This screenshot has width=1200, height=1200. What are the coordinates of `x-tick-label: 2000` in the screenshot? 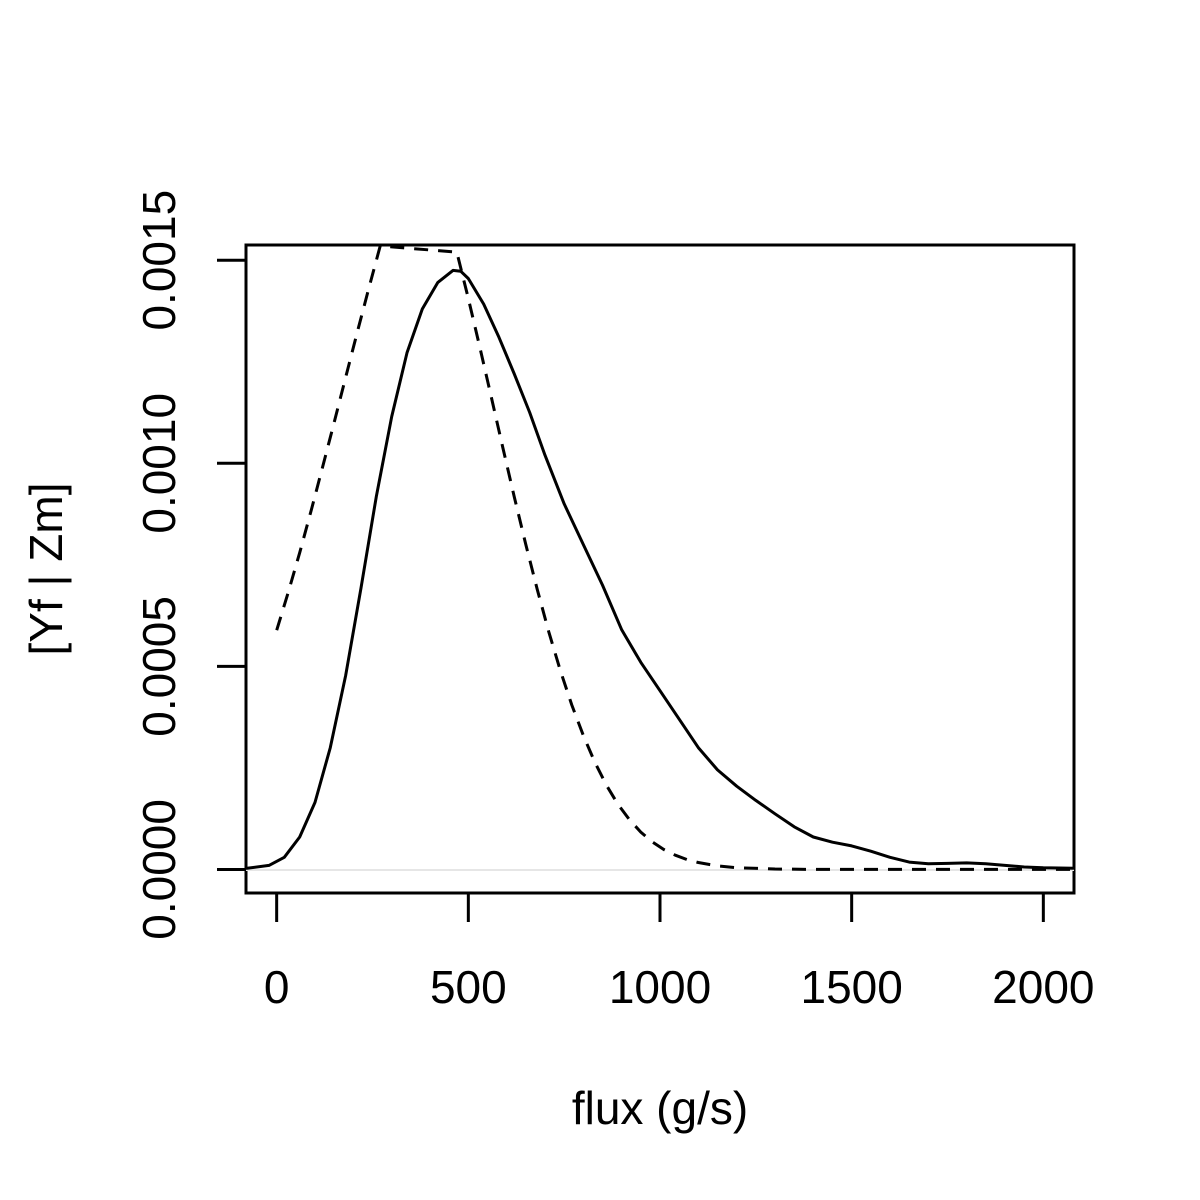 It's located at (1043, 987).